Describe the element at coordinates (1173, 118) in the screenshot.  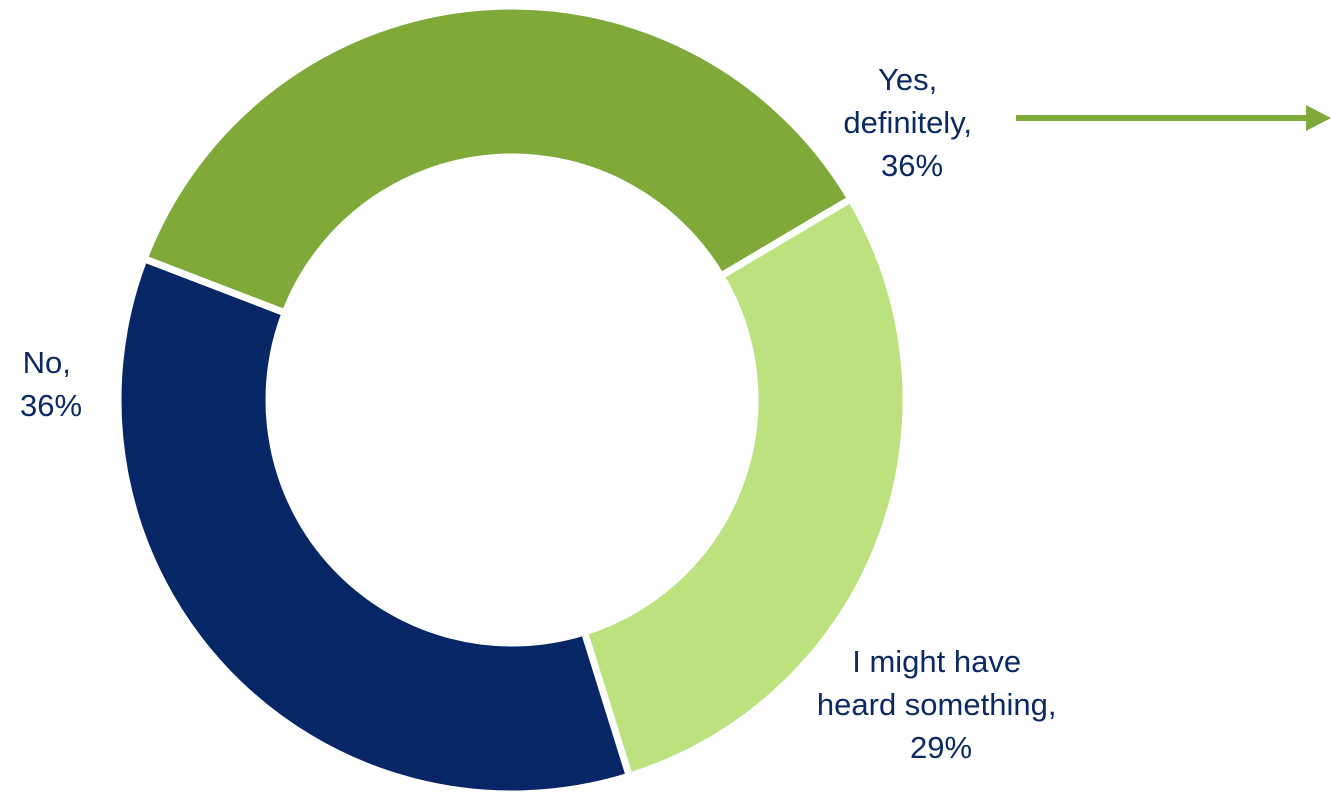
I see `right-arrow-icon` at that location.